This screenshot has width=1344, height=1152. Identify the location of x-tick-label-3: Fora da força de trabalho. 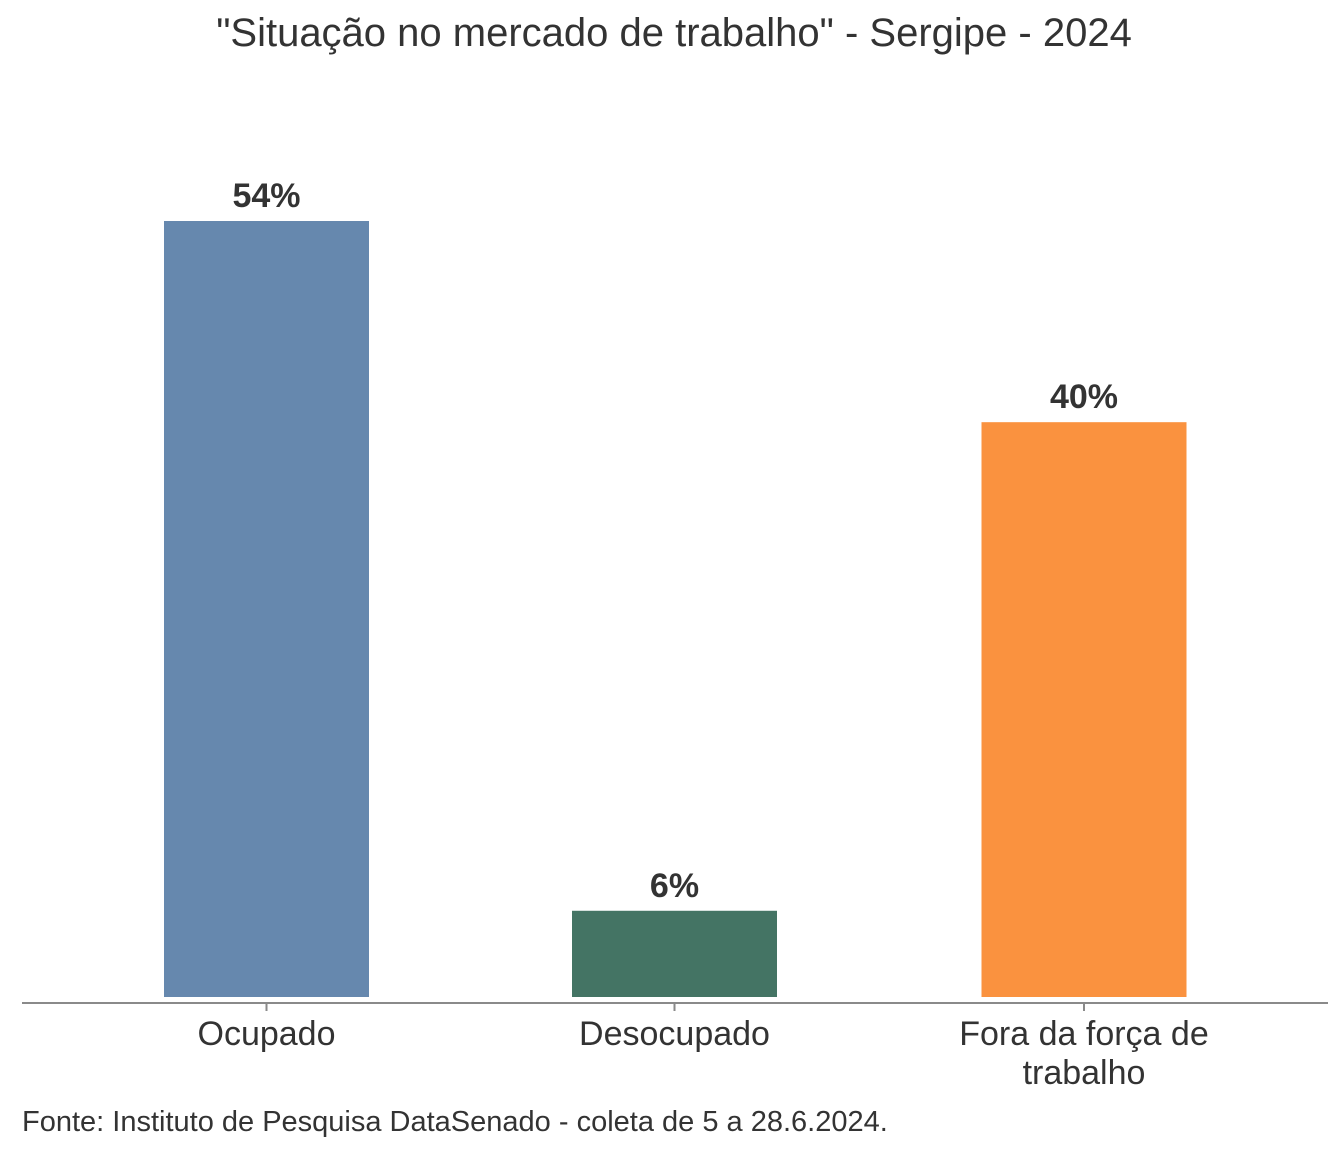
(1083, 1053).